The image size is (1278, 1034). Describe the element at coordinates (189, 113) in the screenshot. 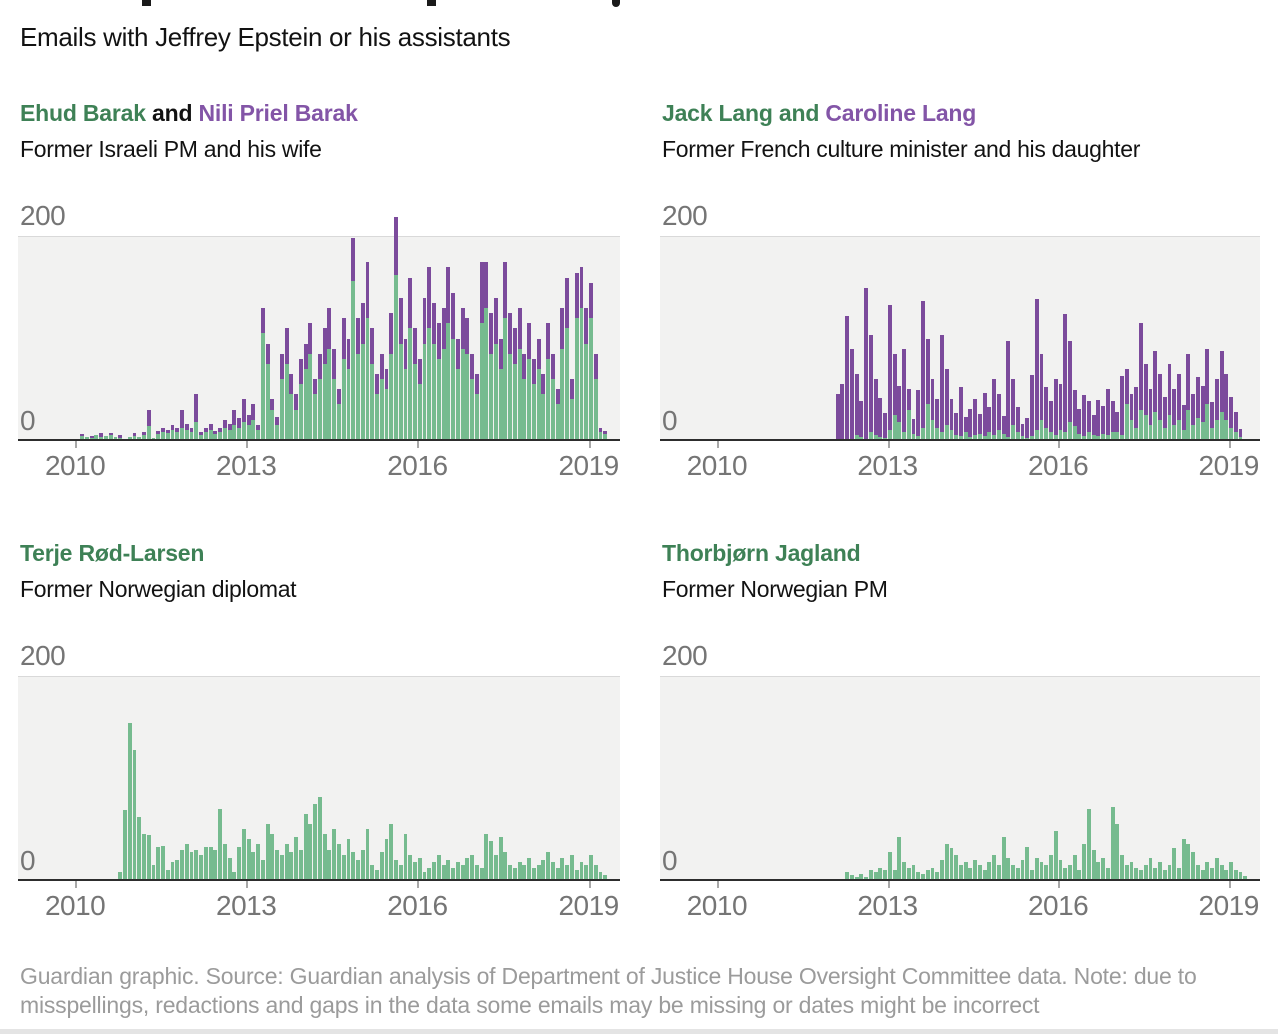

I see `chart-title: Ehud Barak and Nili Priel Barak` at that location.